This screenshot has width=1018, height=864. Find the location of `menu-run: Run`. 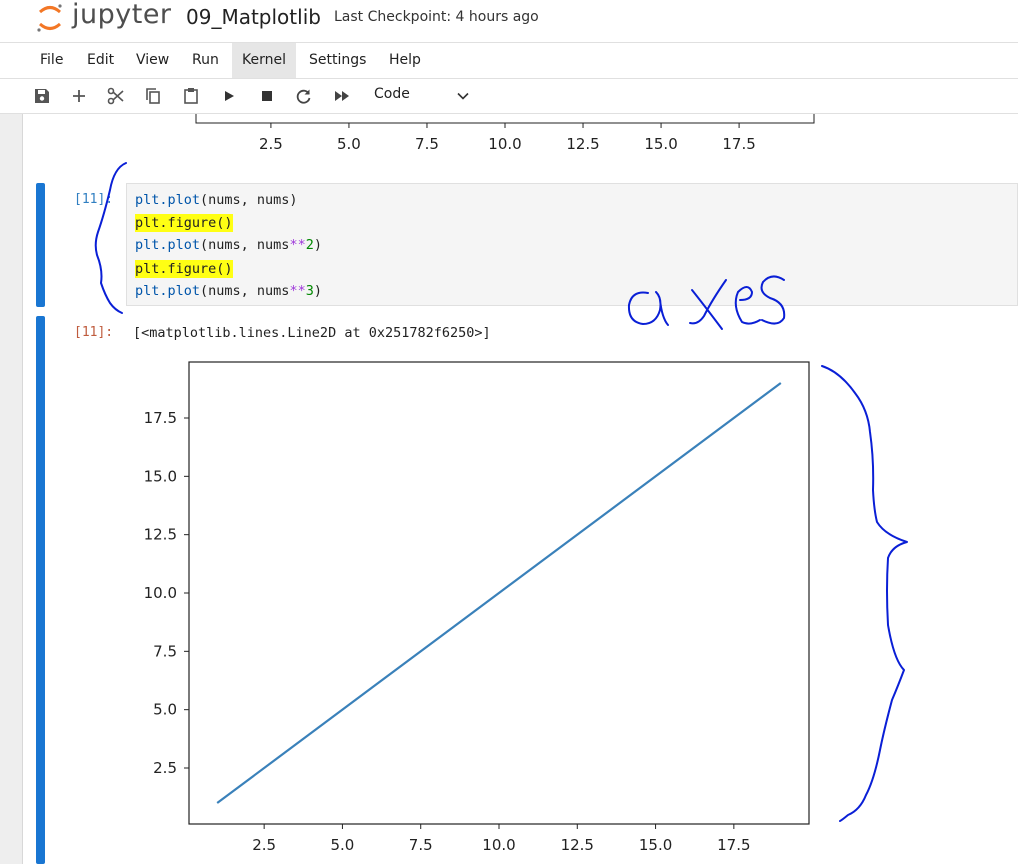

menu-run: Run is located at coordinates (205, 60).